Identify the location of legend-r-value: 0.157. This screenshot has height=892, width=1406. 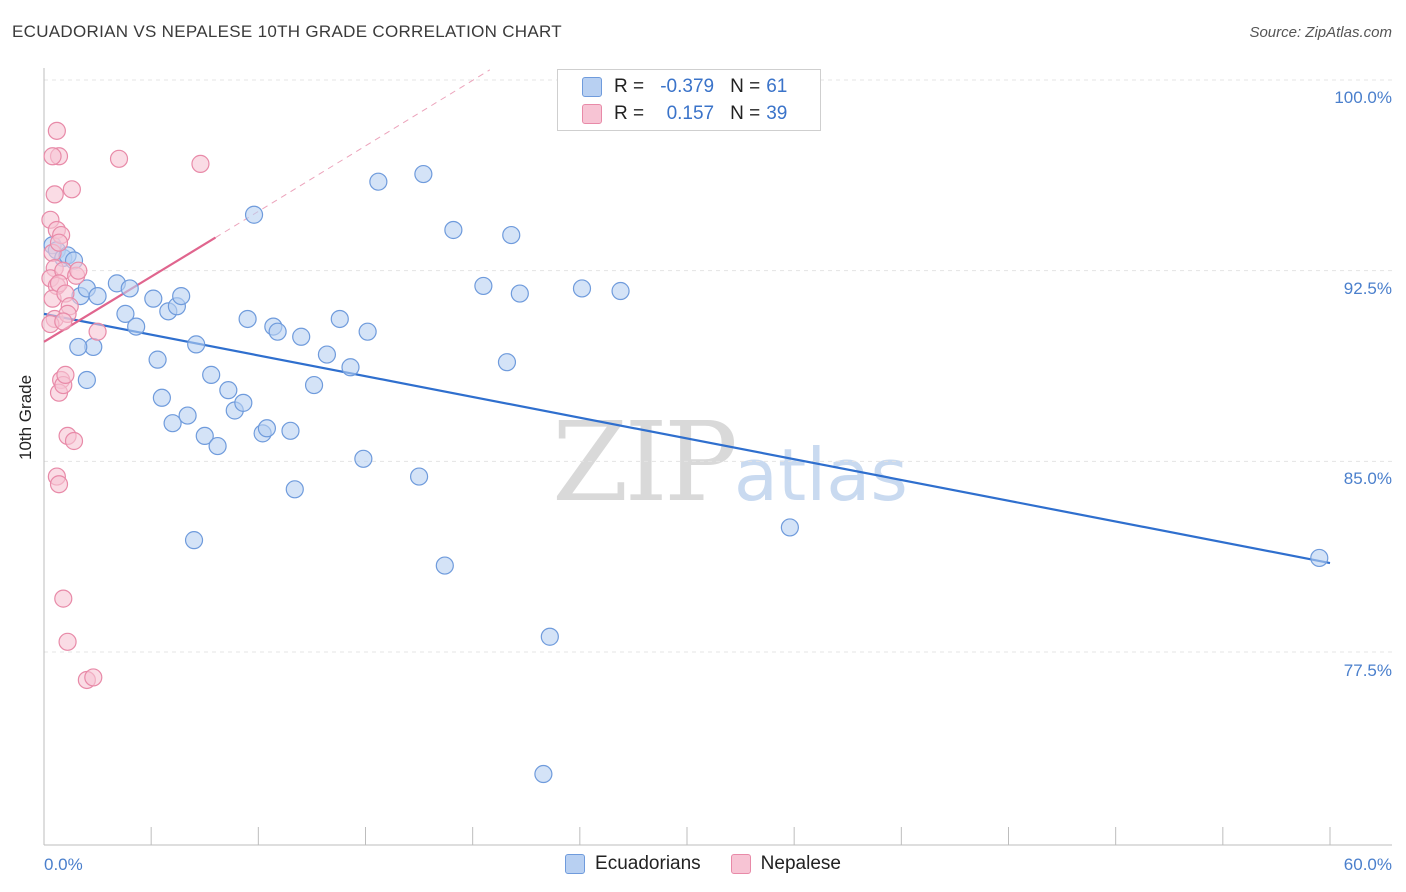
(690, 113).